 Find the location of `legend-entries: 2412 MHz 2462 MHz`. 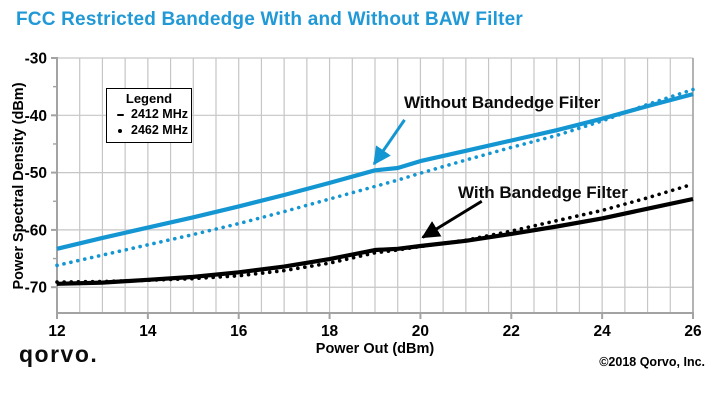

legend-entries: 2412 MHz 2462 MHz is located at coordinates (149, 123).